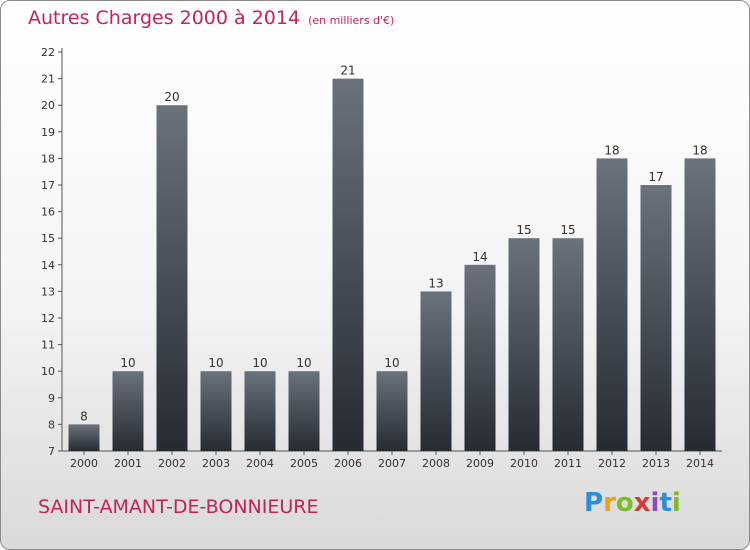  Describe the element at coordinates (347, 71) in the screenshot. I see `data-label: 21` at that location.